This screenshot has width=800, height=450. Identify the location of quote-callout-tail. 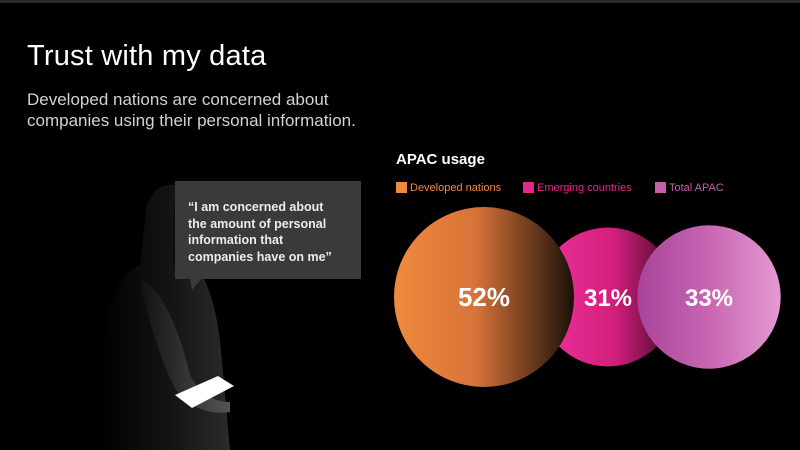
(196, 284).